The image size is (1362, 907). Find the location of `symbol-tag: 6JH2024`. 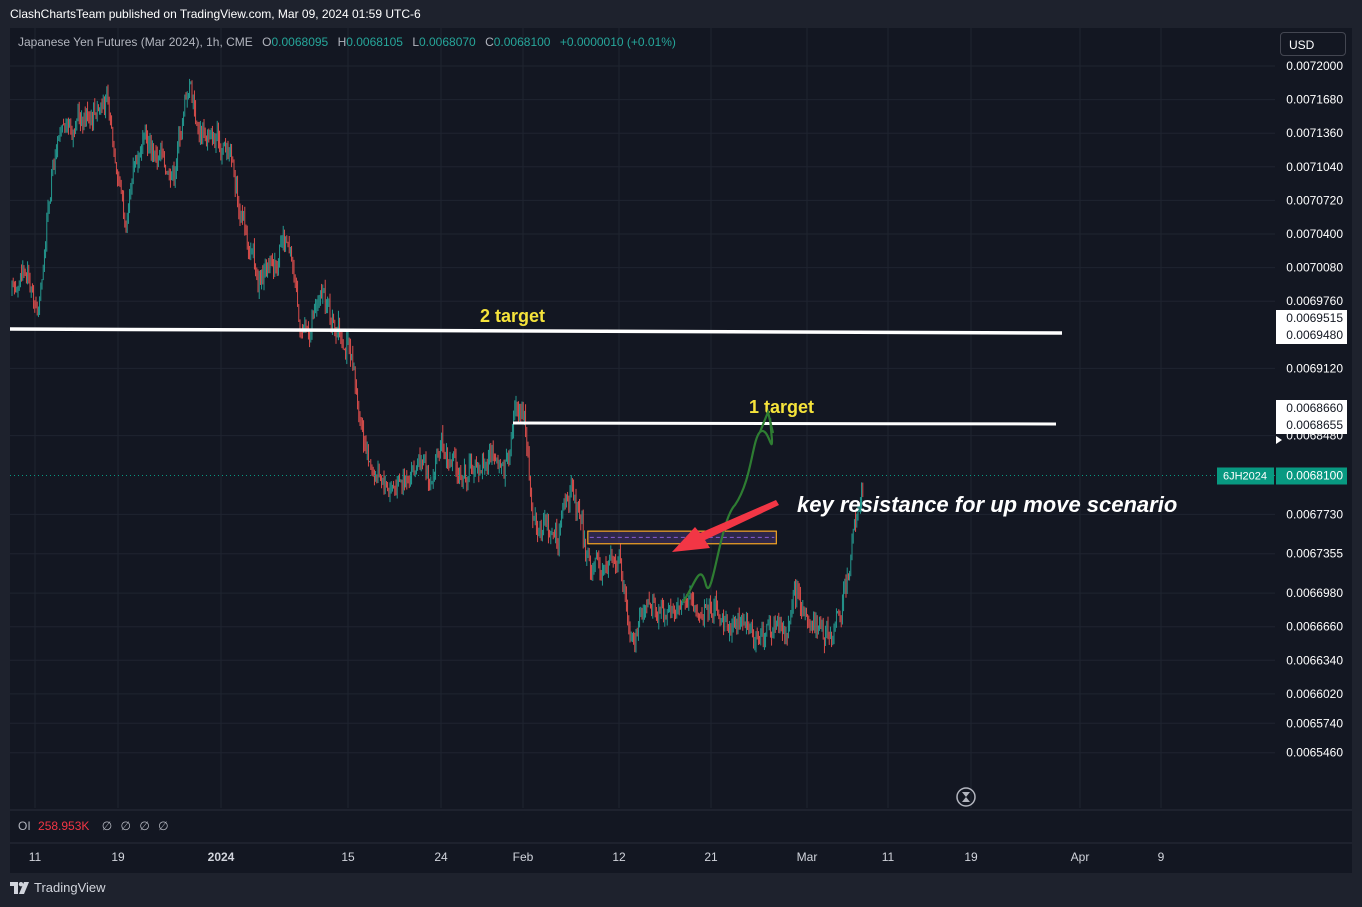

symbol-tag: 6JH2024 is located at coordinates (1245, 477).